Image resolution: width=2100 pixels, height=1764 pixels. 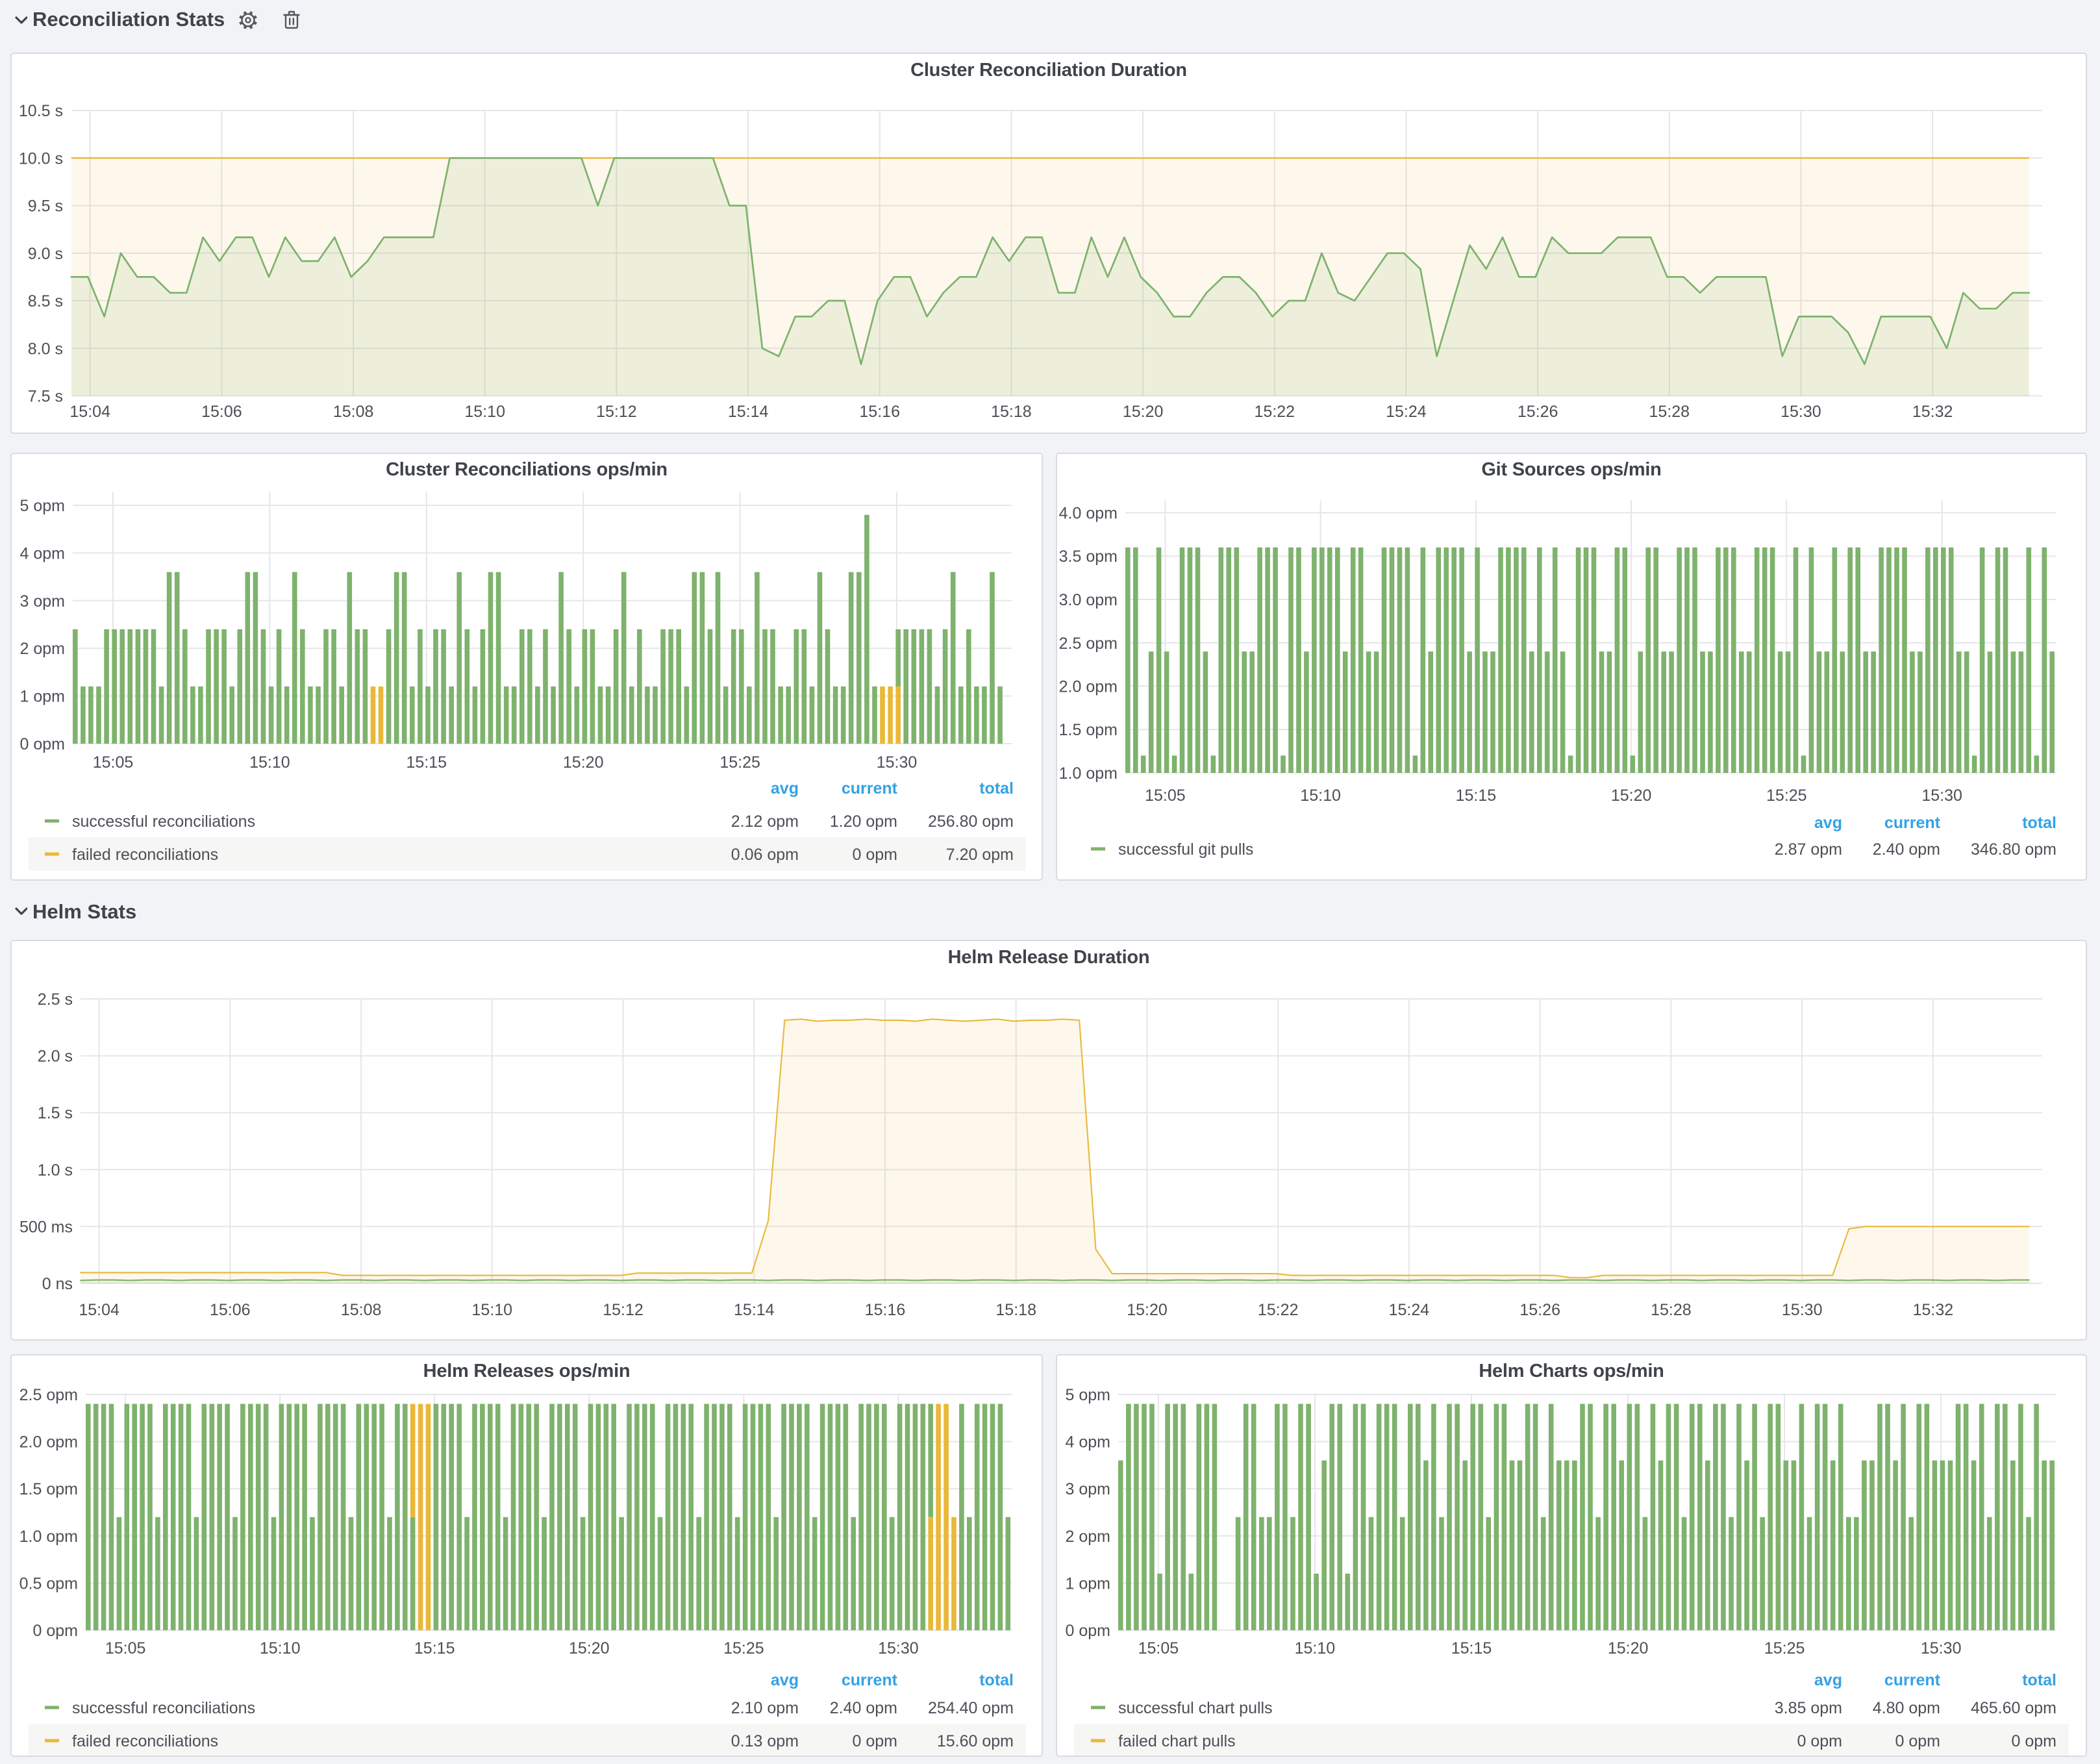 What do you see at coordinates (48, 1489) in the screenshot?
I see `svg-text: 1.5 opm` at bounding box center [48, 1489].